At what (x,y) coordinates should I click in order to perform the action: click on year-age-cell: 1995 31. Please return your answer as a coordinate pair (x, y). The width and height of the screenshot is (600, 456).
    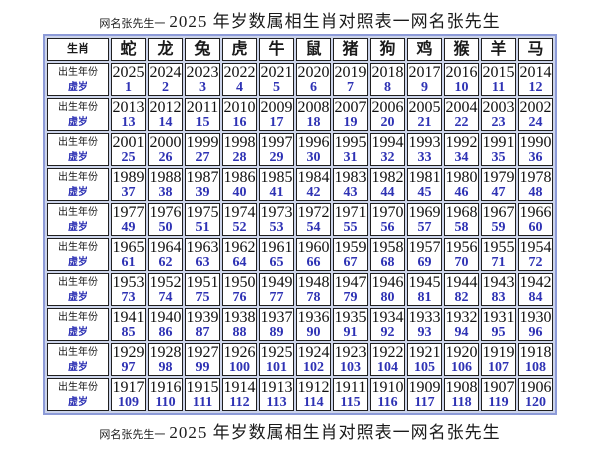
    Looking at the image, I should click on (350, 149).